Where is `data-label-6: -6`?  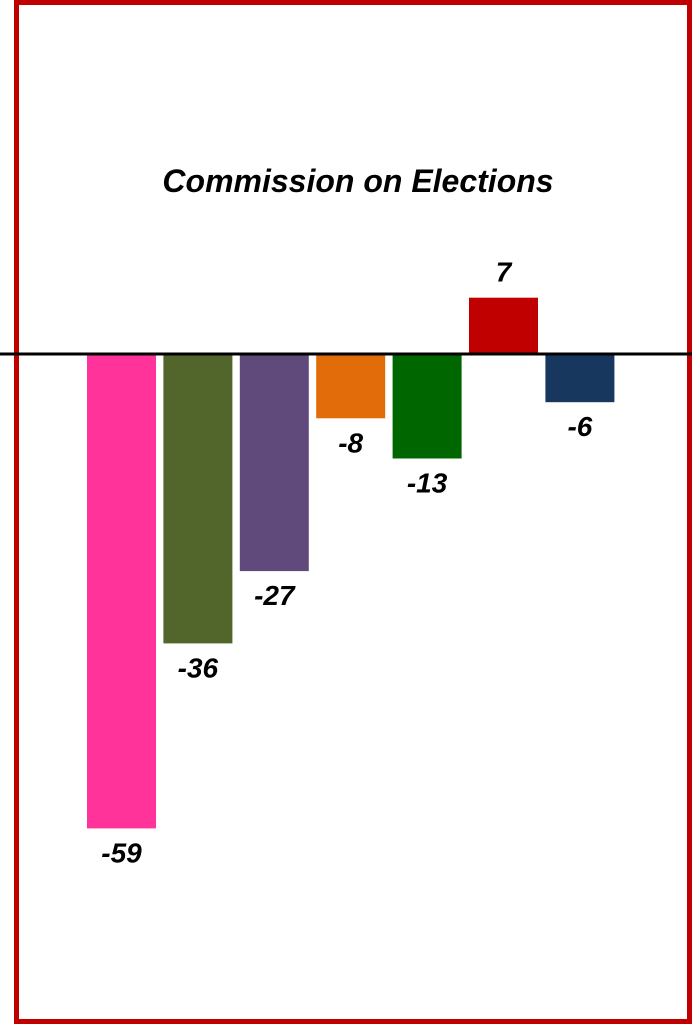
data-label-6: -6 is located at coordinates (579, 426).